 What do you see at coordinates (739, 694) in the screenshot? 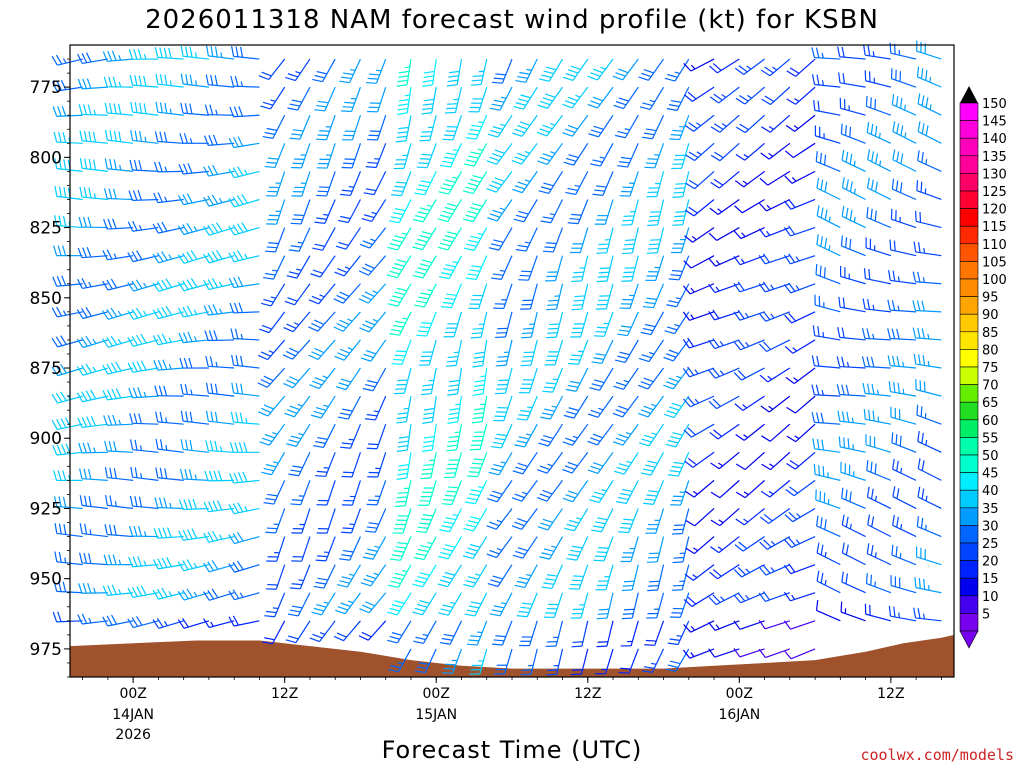
I see `x-tick-label: 00Z` at bounding box center [739, 694].